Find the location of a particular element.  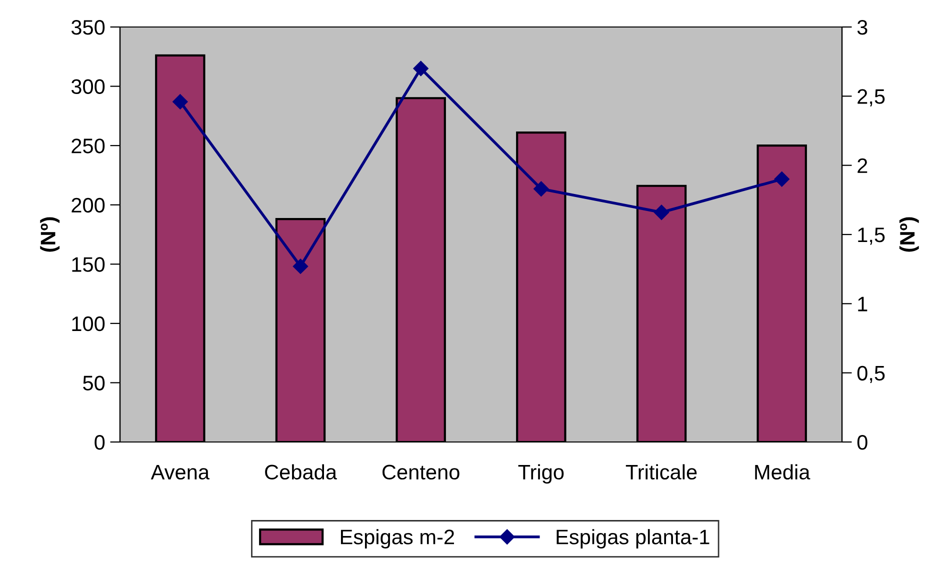

y-tick-label: 300 is located at coordinates (88, 86).